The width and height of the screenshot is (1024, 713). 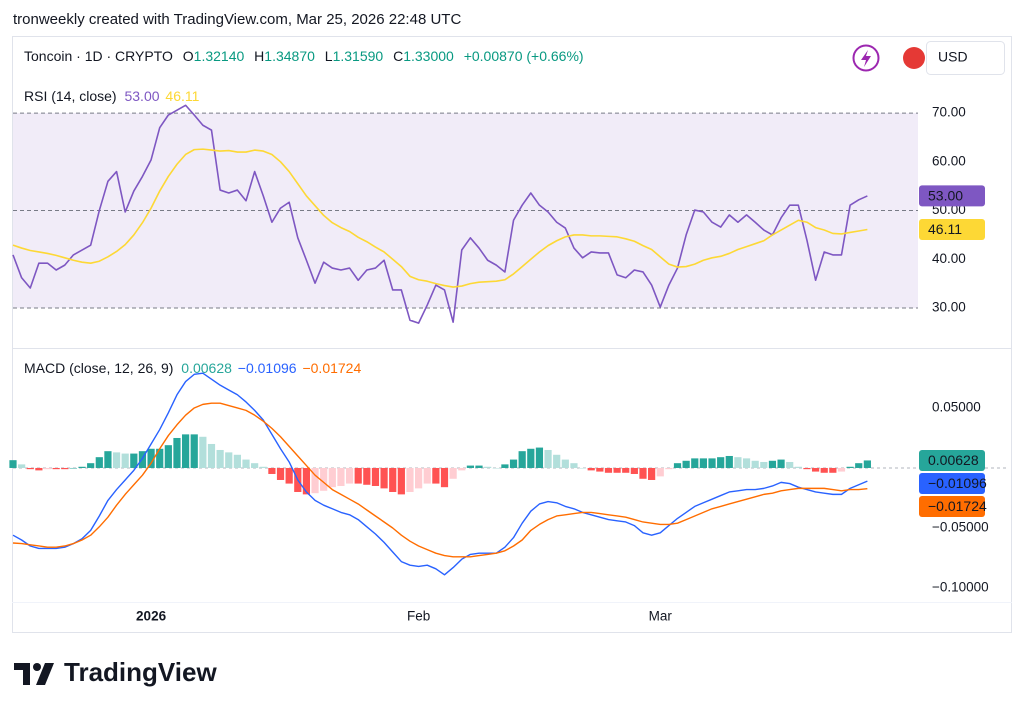 What do you see at coordinates (945, 229) in the screenshot?
I see `price-badge-label: 46.11` at bounding box center [945, 229].